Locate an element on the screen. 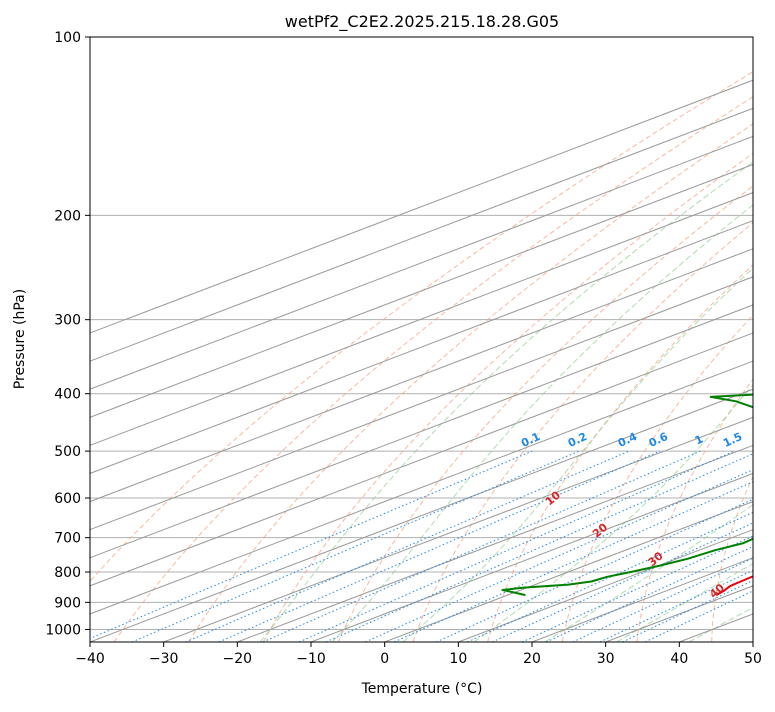  y-axis-label: Pressure (hPa) is located at coordinates (20, 339).